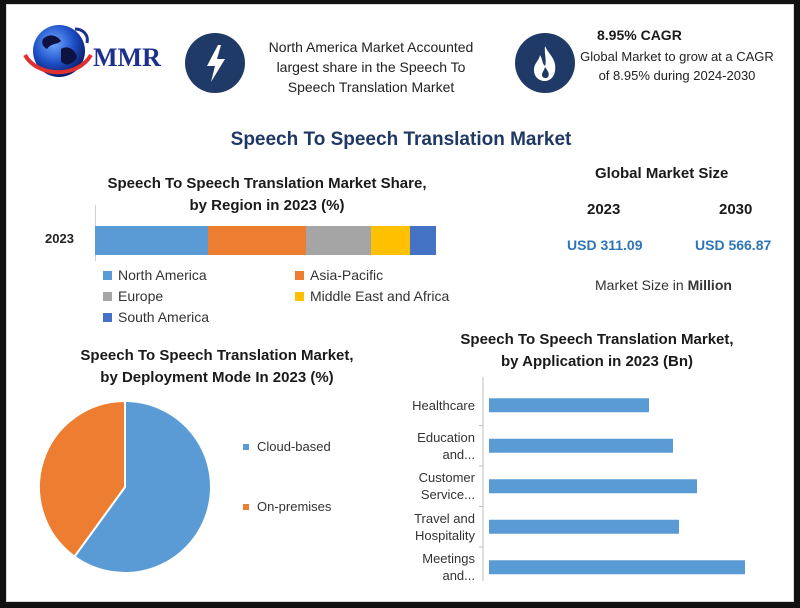 This screenshot has width=800, height=608. I want to click on market-size-value-2030: USD 566.87, so click(733, 245).